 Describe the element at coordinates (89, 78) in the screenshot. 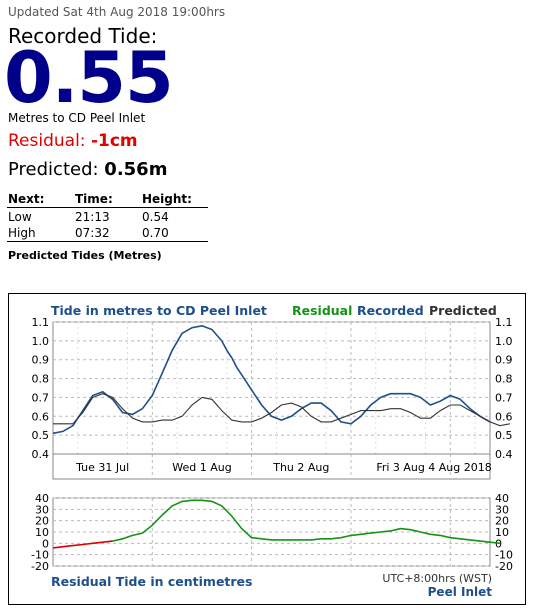

I see `recorded-tide-value: 0.55` at that location.